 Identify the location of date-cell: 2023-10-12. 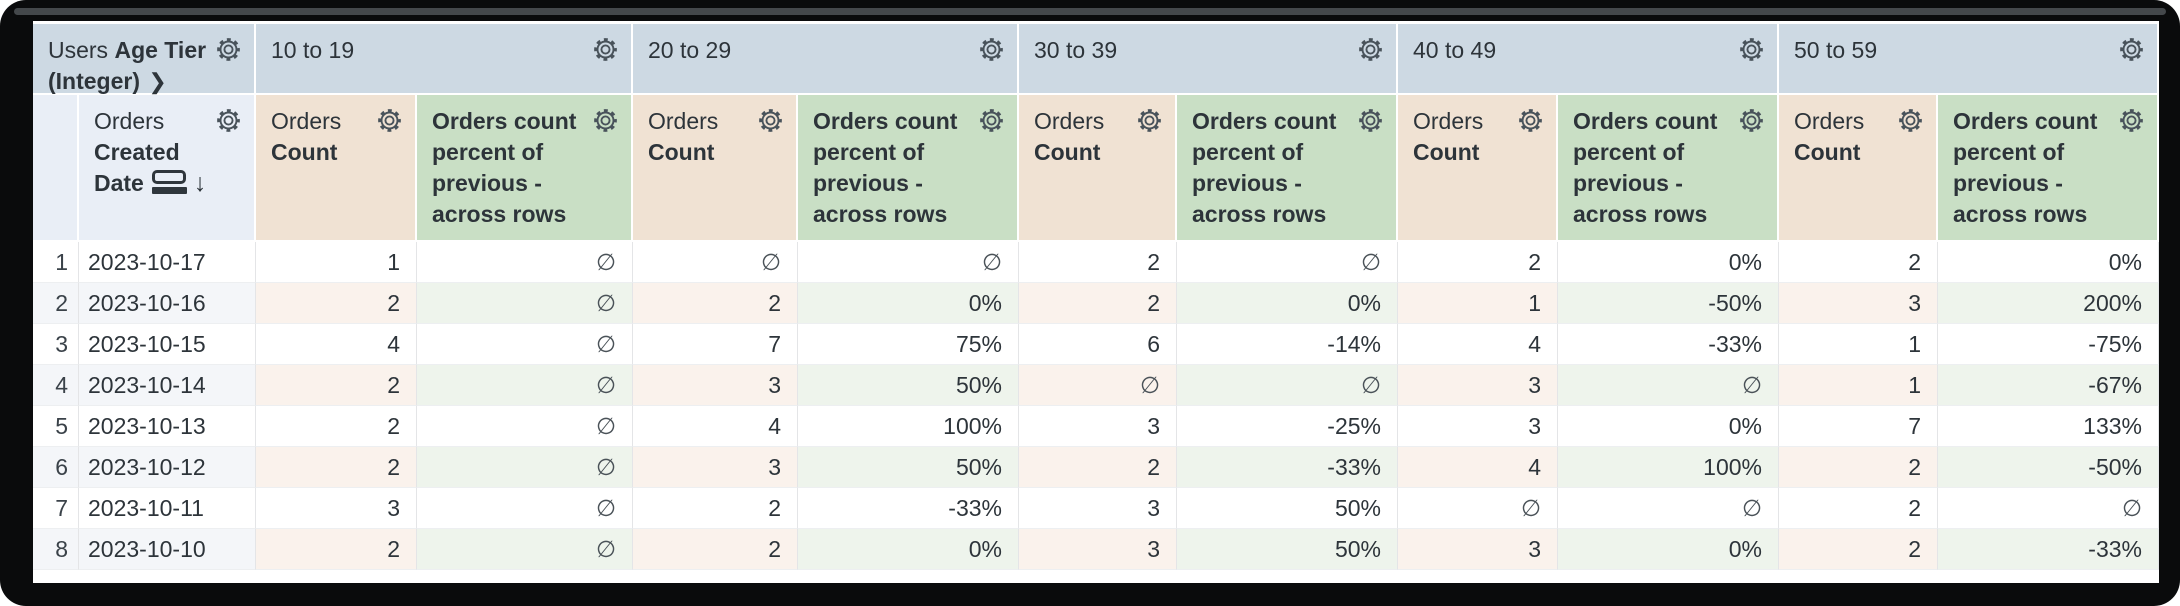
(167, 467).